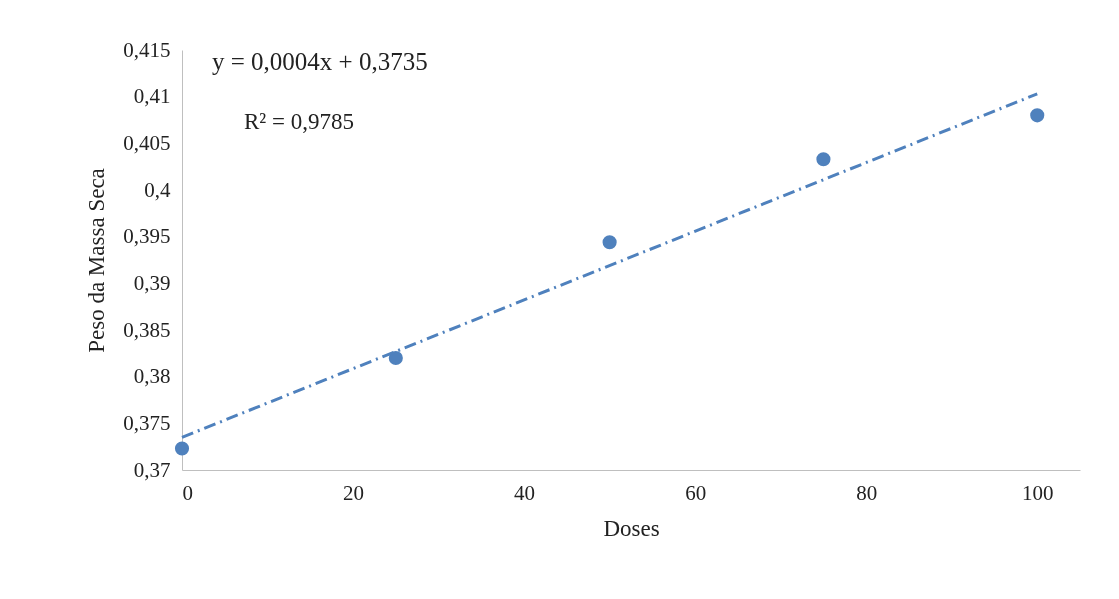 Image resolution: width=1119 pixels, height=599 pixels. I want to click on y-tick-label: 0,385, so click(147, 329).